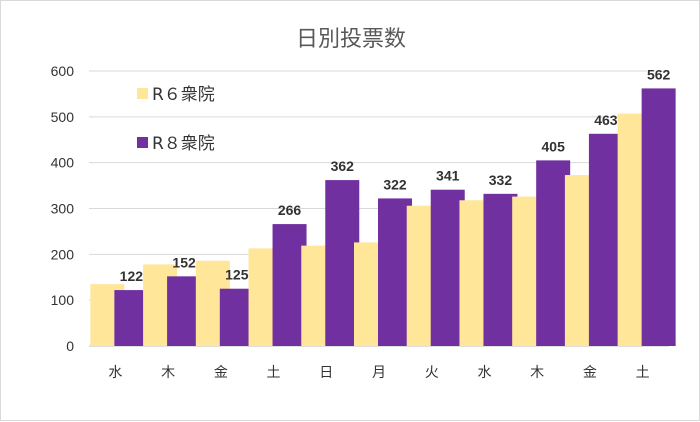 This screenshot has height=422, width=700. I want to click on y-axis-ticks: 0 100 200 300 400 500 600, so click(63, 208).